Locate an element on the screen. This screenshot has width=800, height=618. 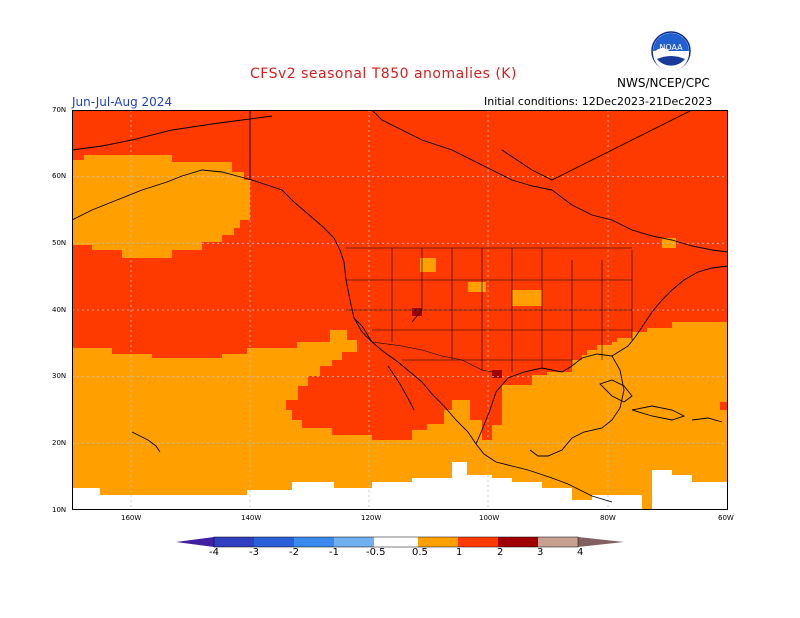
colorbar-label-m05: -0.5 is located at coordinates (376, 552).